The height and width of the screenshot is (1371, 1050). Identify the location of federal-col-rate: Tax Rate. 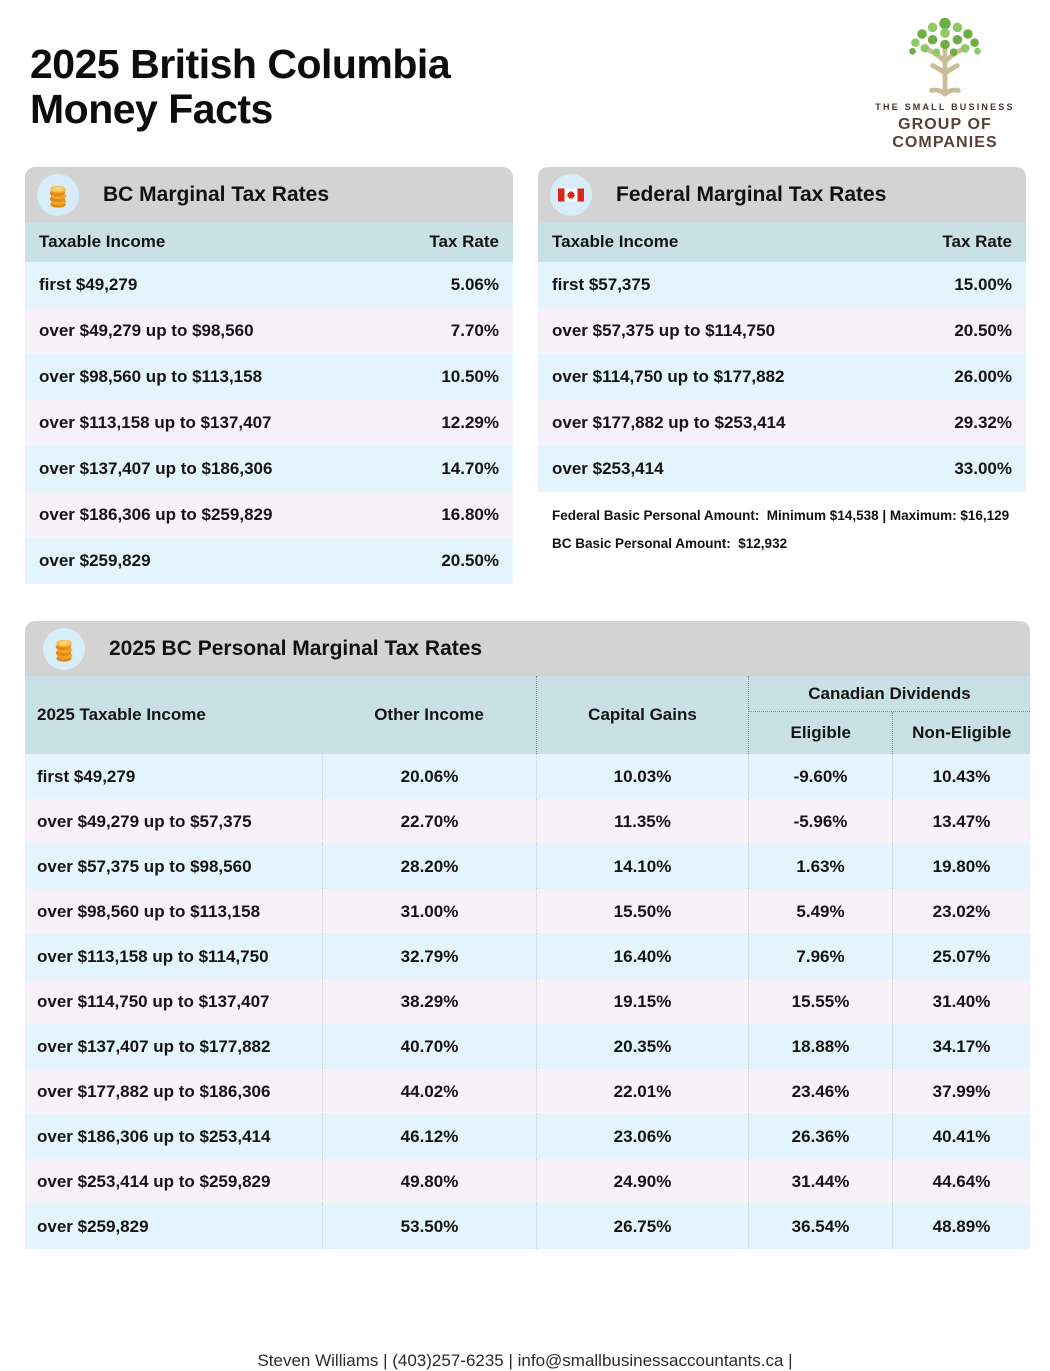
(977, 241).